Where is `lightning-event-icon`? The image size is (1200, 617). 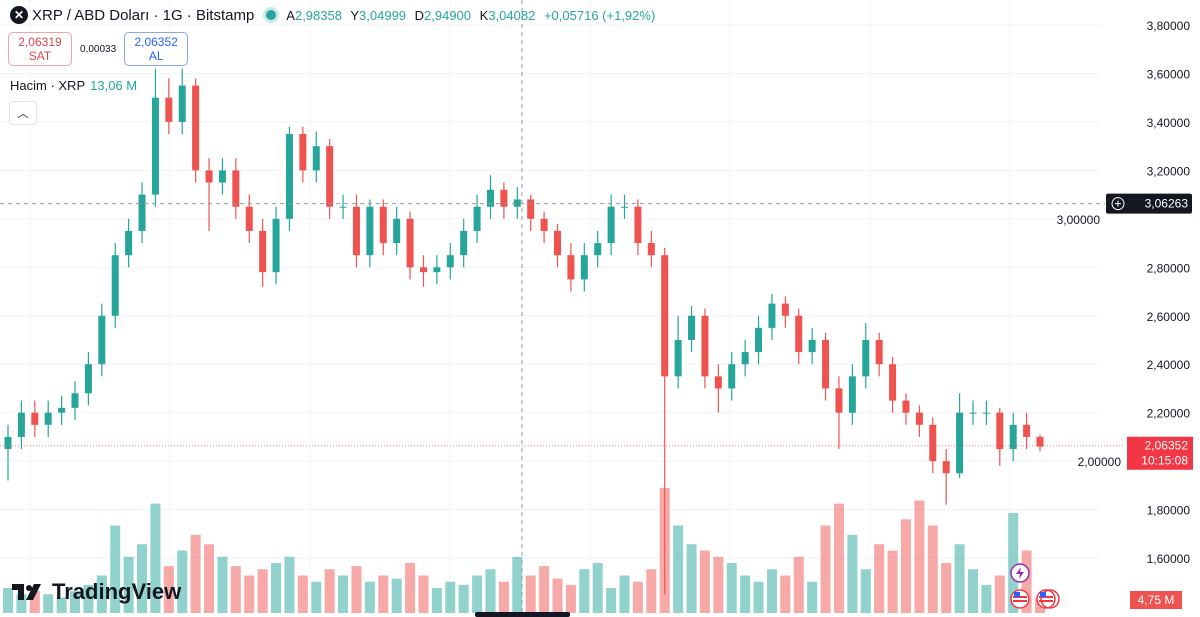
lightning-event-icon is located at coordinates (1020, 573).